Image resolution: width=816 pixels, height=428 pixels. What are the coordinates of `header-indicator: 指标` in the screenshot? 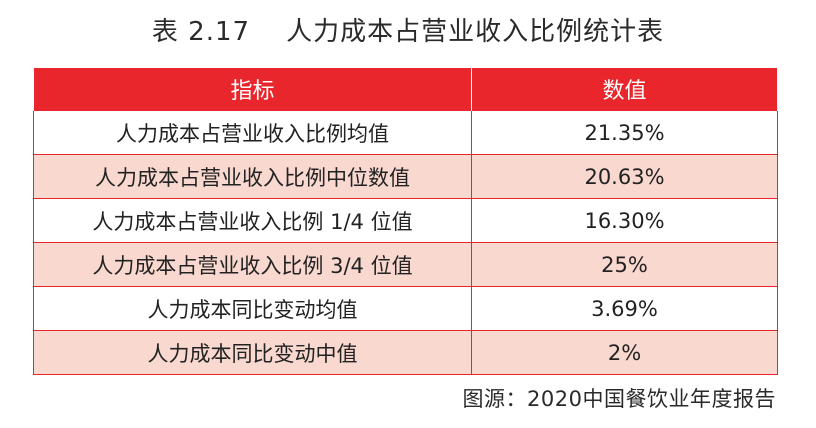 It's located at (252, 89).